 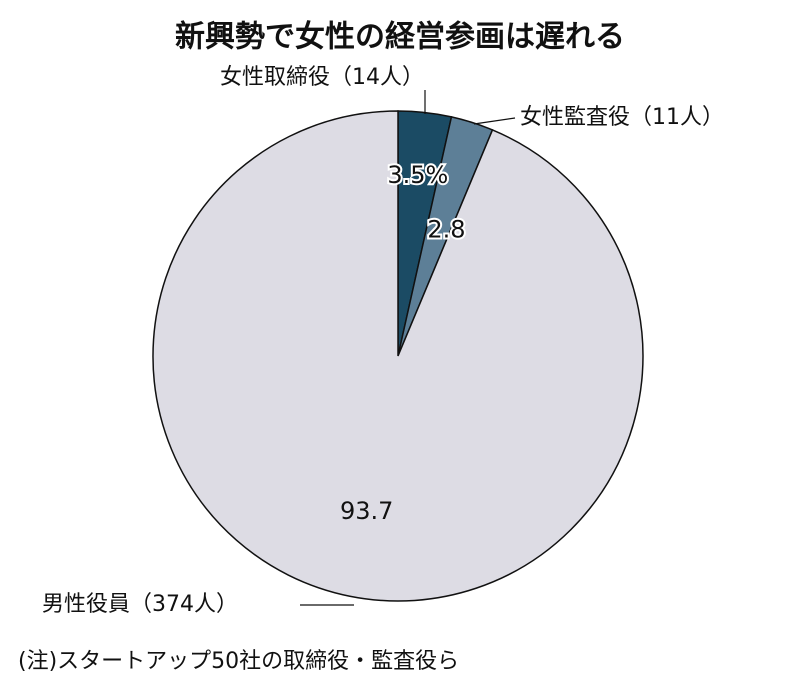 I want to click on value-label: 3.5%, so click(x=417, y=175).